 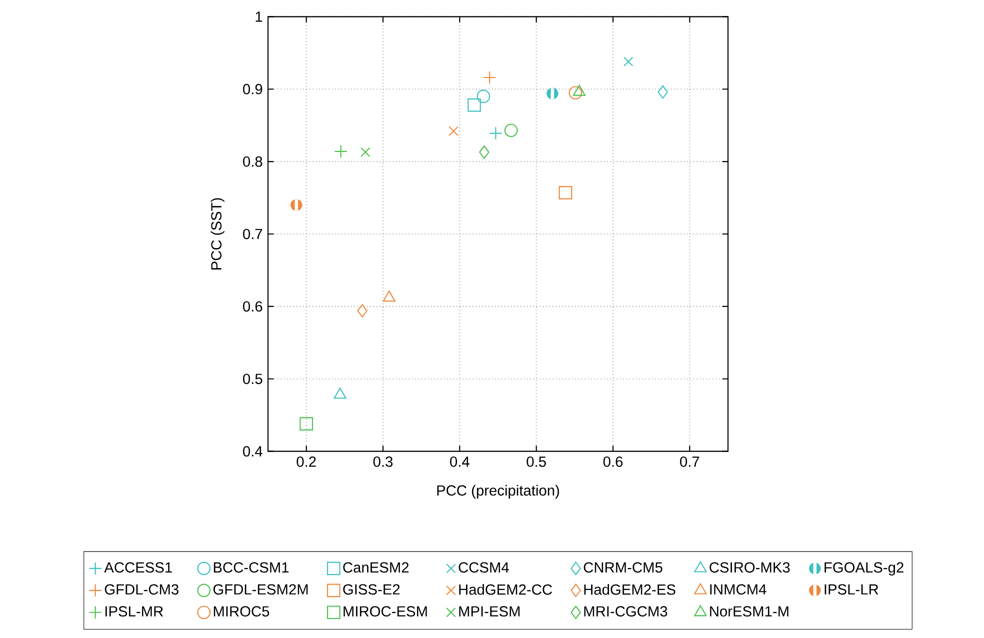 What do you see at coordinates (483, 567) in the screenshot?
I see `legend-label: CCSM4` at bounding box center [483, 567].